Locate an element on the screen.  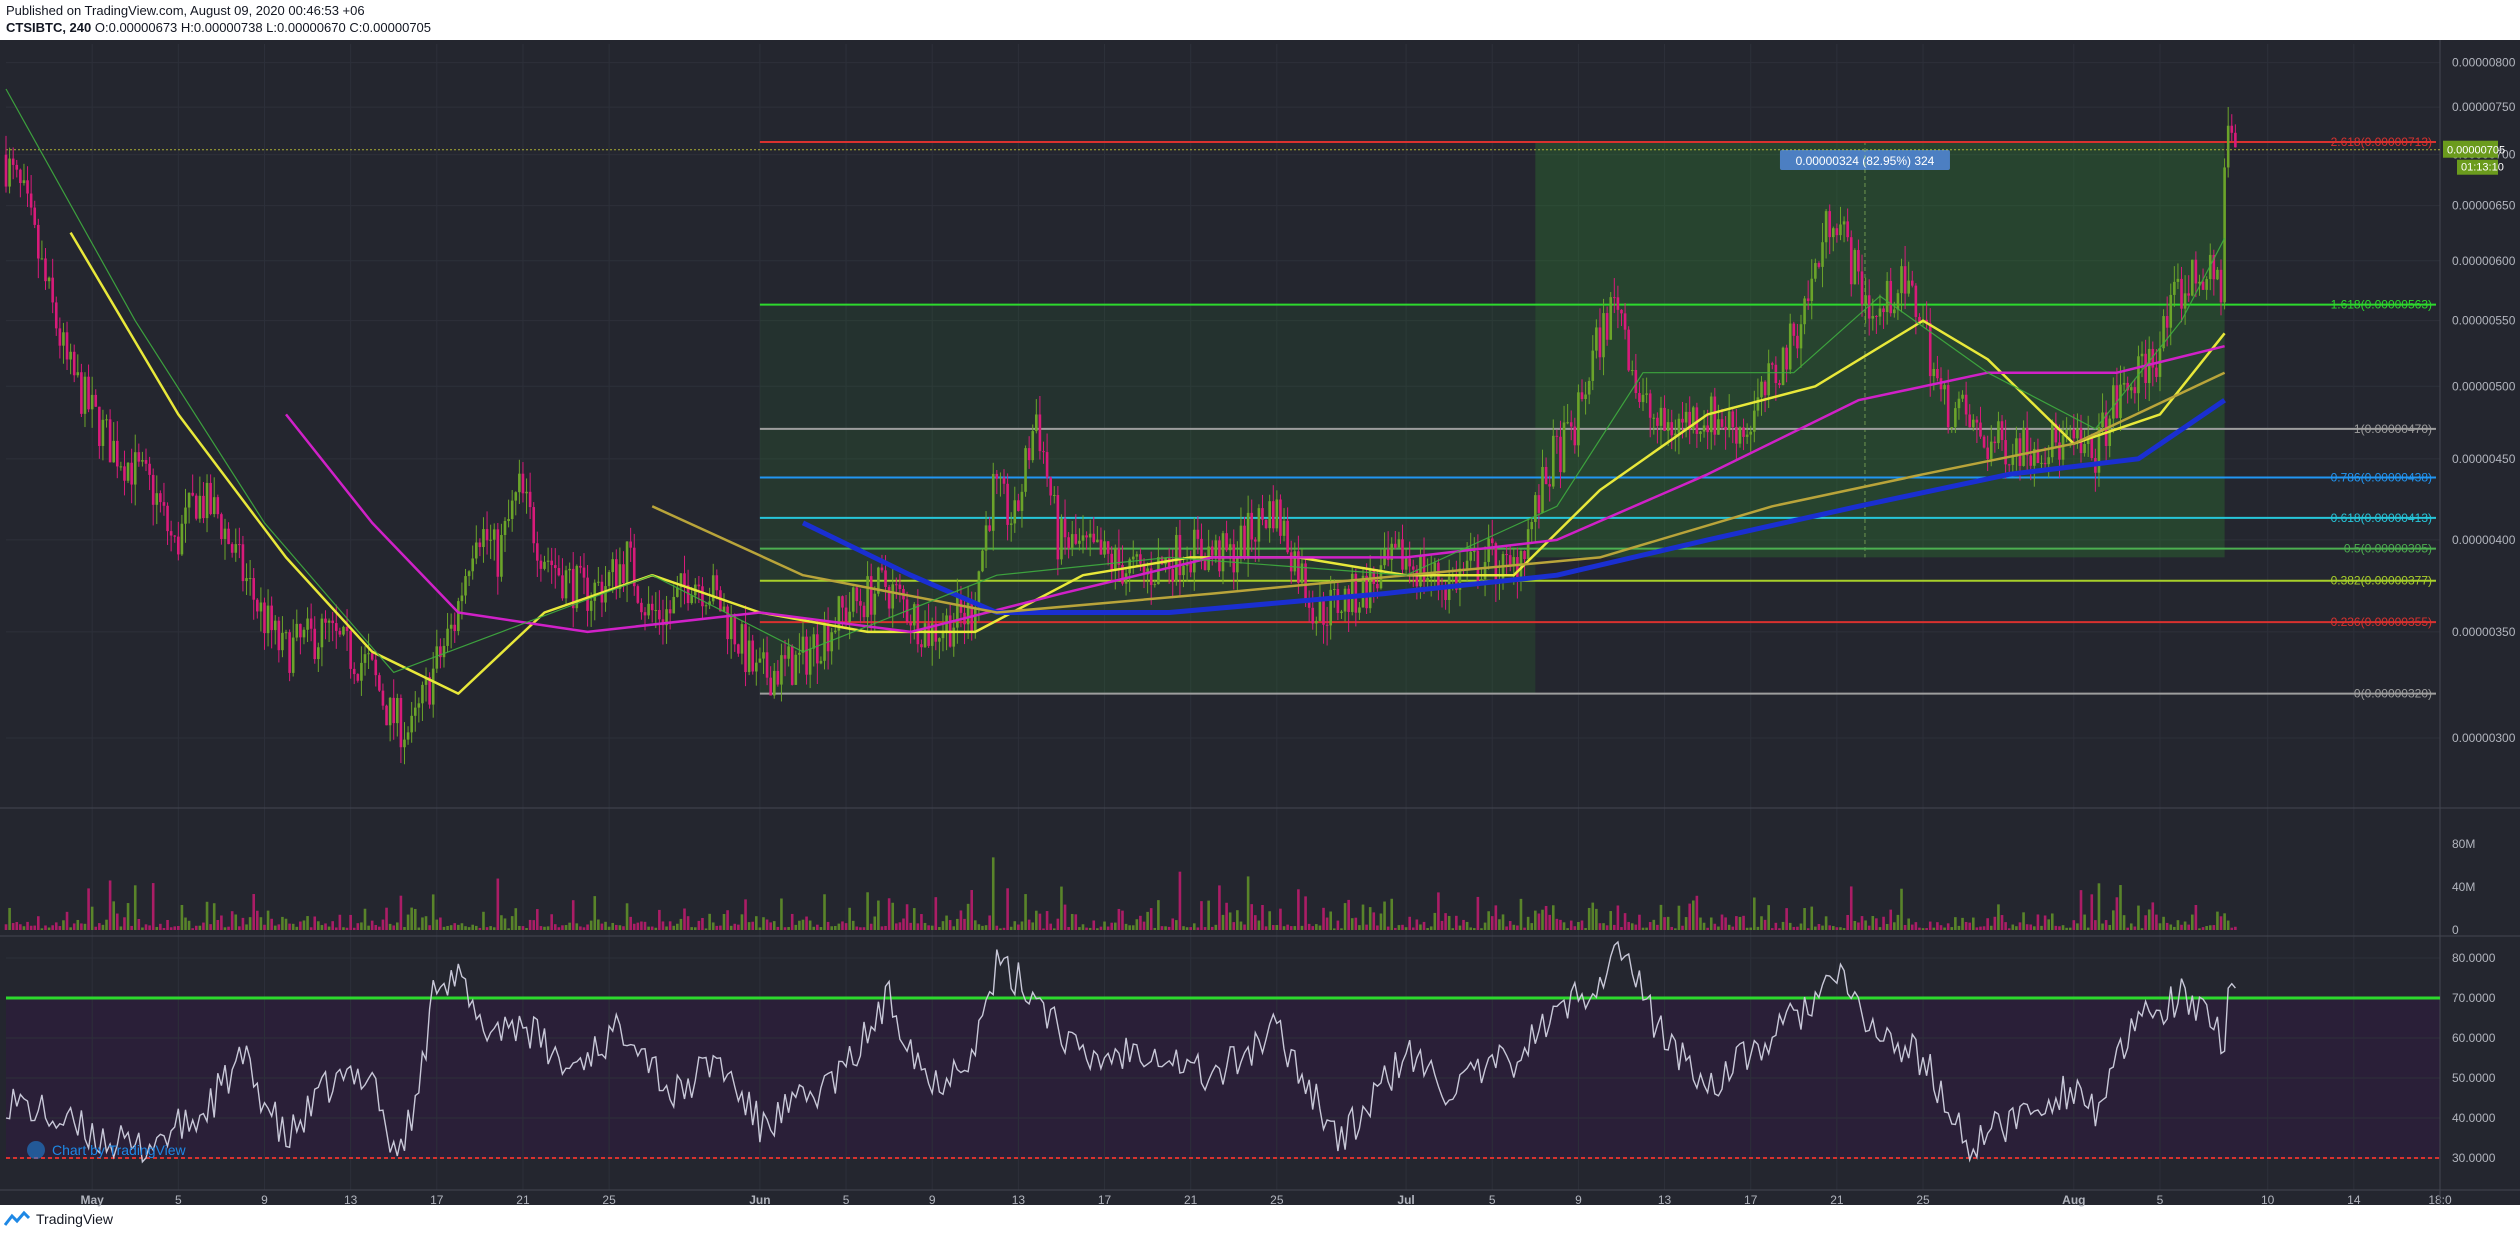
time-axis-tick: 10 is located at coordinates (2268, 1200).